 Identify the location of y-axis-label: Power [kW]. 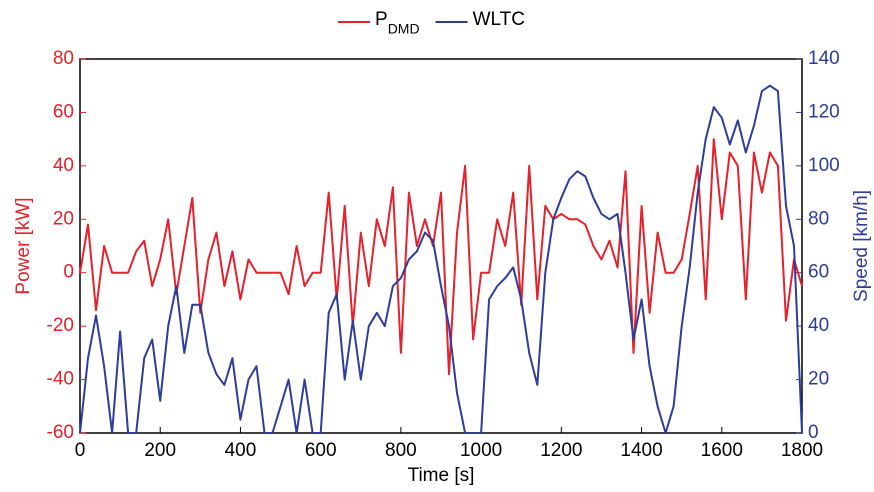
(23, 245).